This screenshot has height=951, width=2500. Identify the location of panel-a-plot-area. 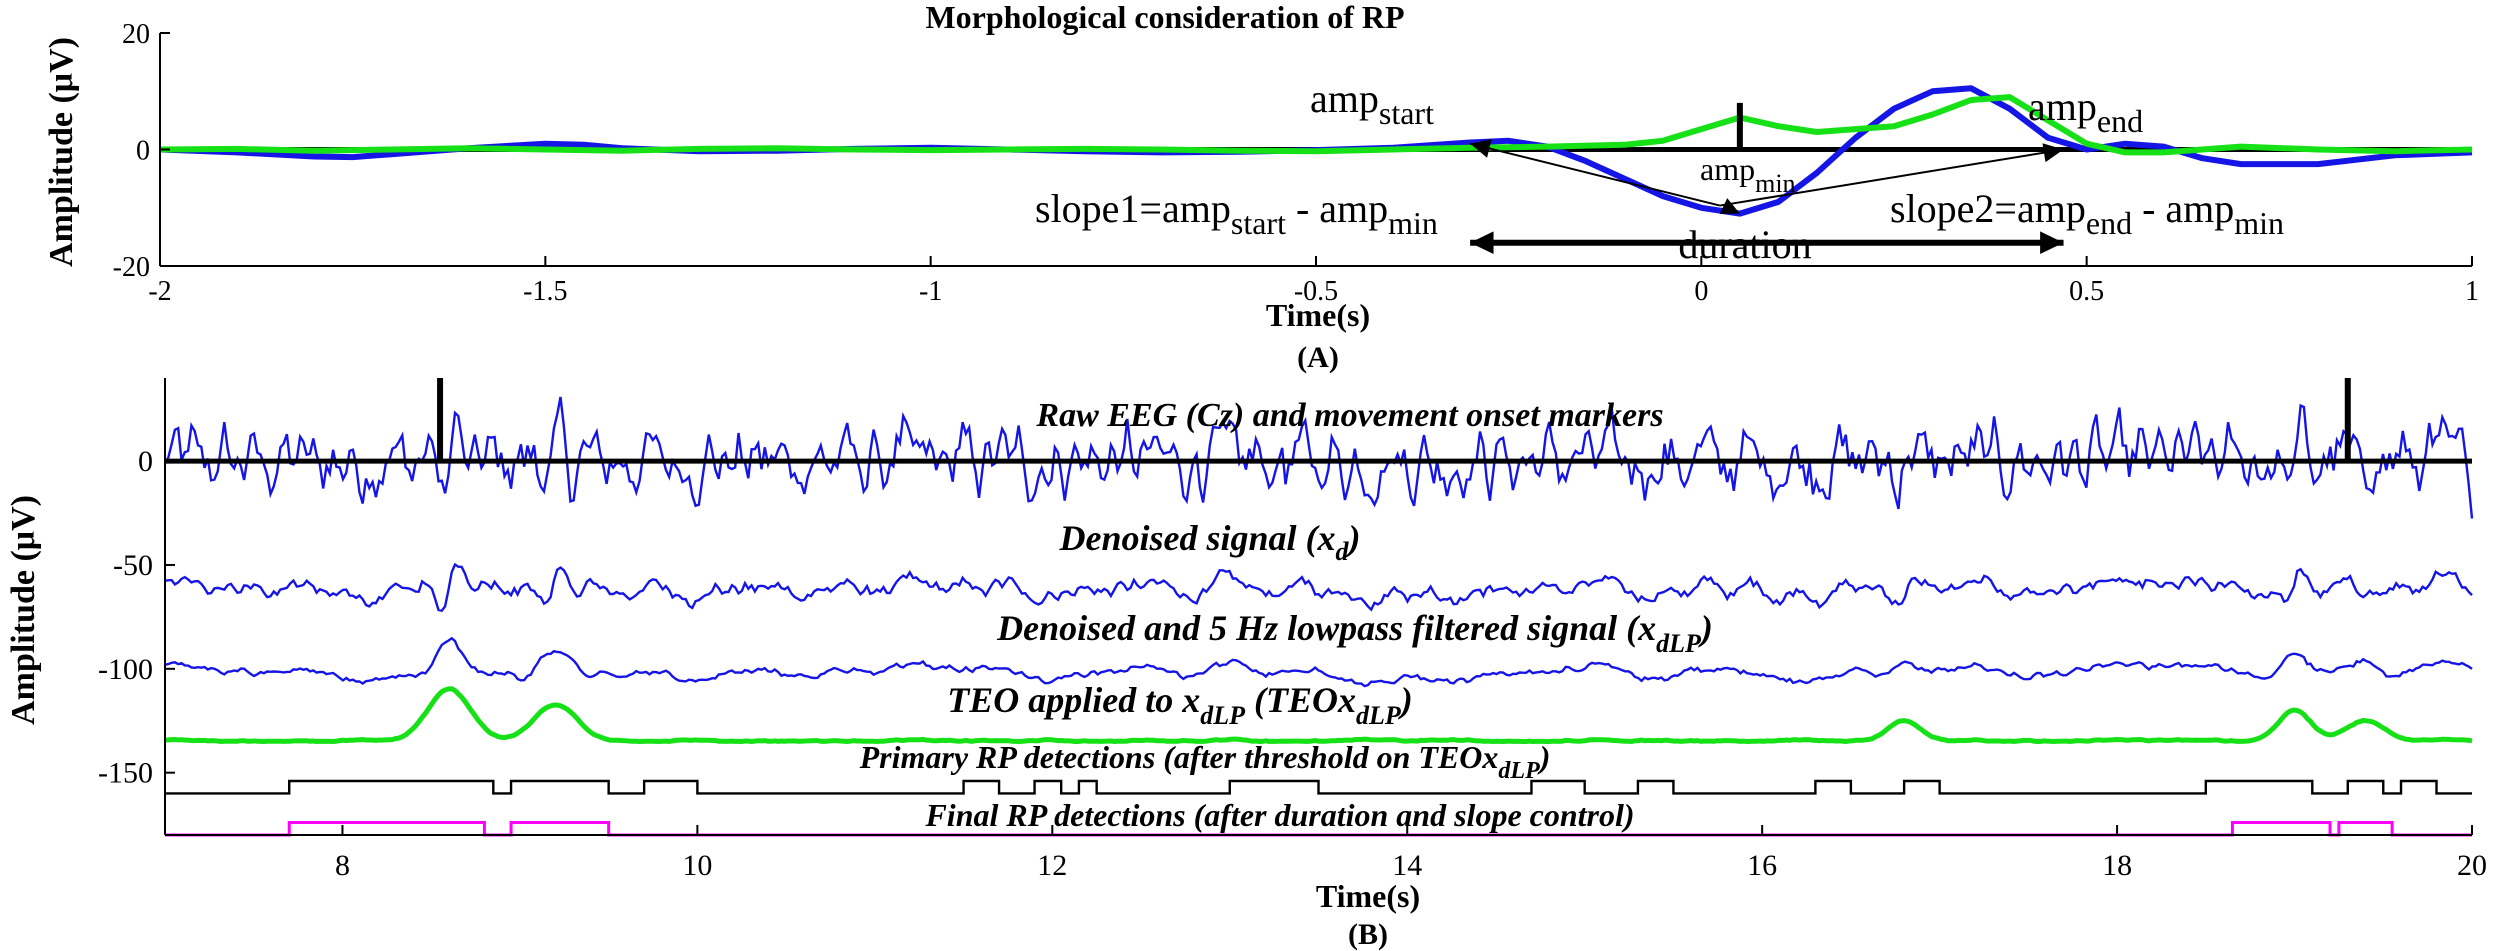
(1316, 151).